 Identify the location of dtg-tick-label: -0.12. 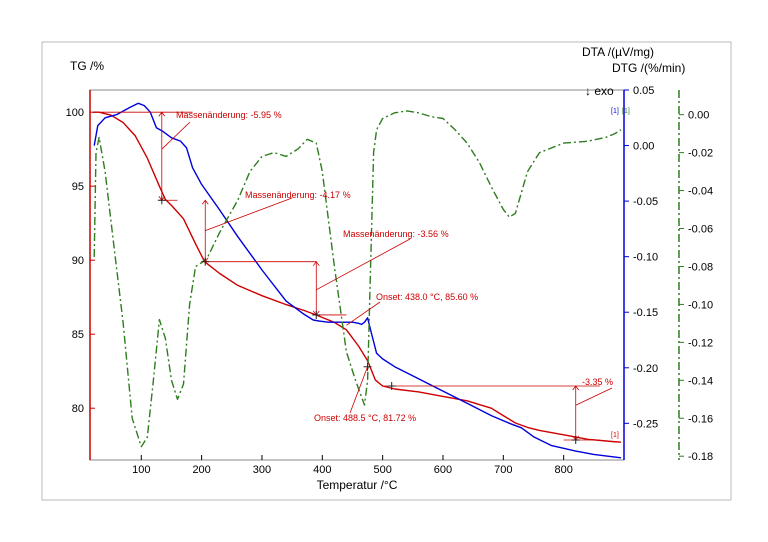
(700, 343).